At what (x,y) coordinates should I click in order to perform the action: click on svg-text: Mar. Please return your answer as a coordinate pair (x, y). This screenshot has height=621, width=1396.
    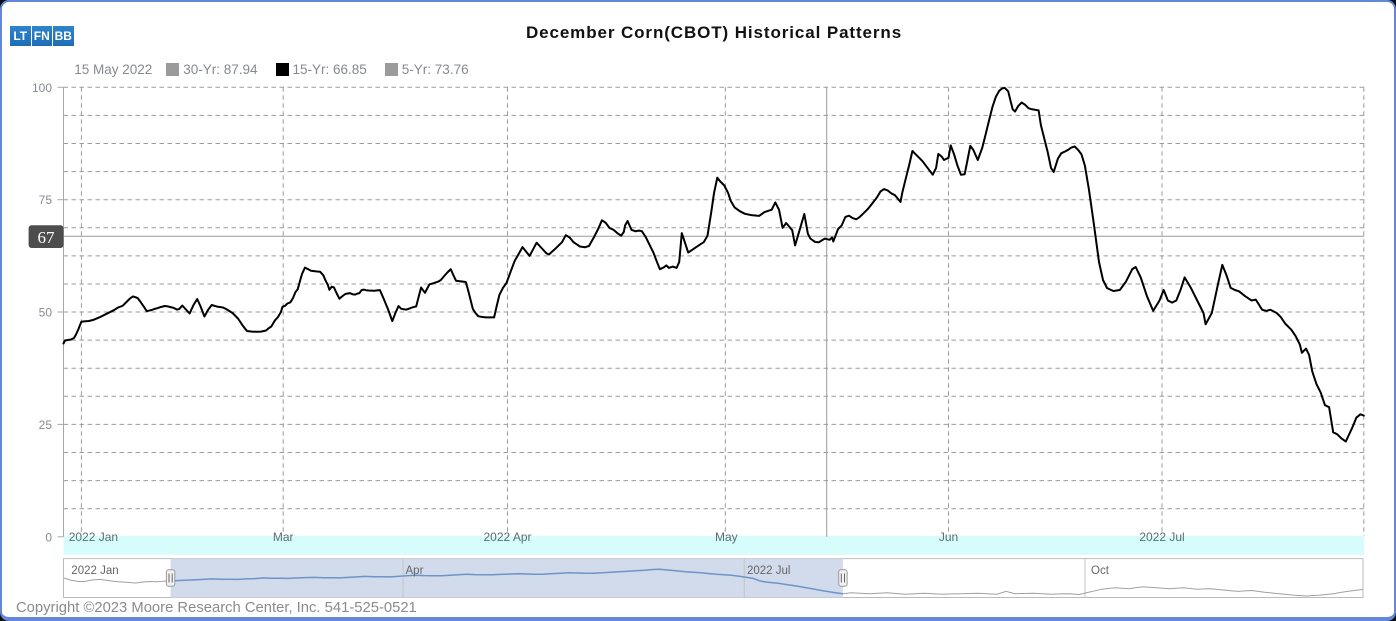
    Looking at the image, I should click on (283, 537).